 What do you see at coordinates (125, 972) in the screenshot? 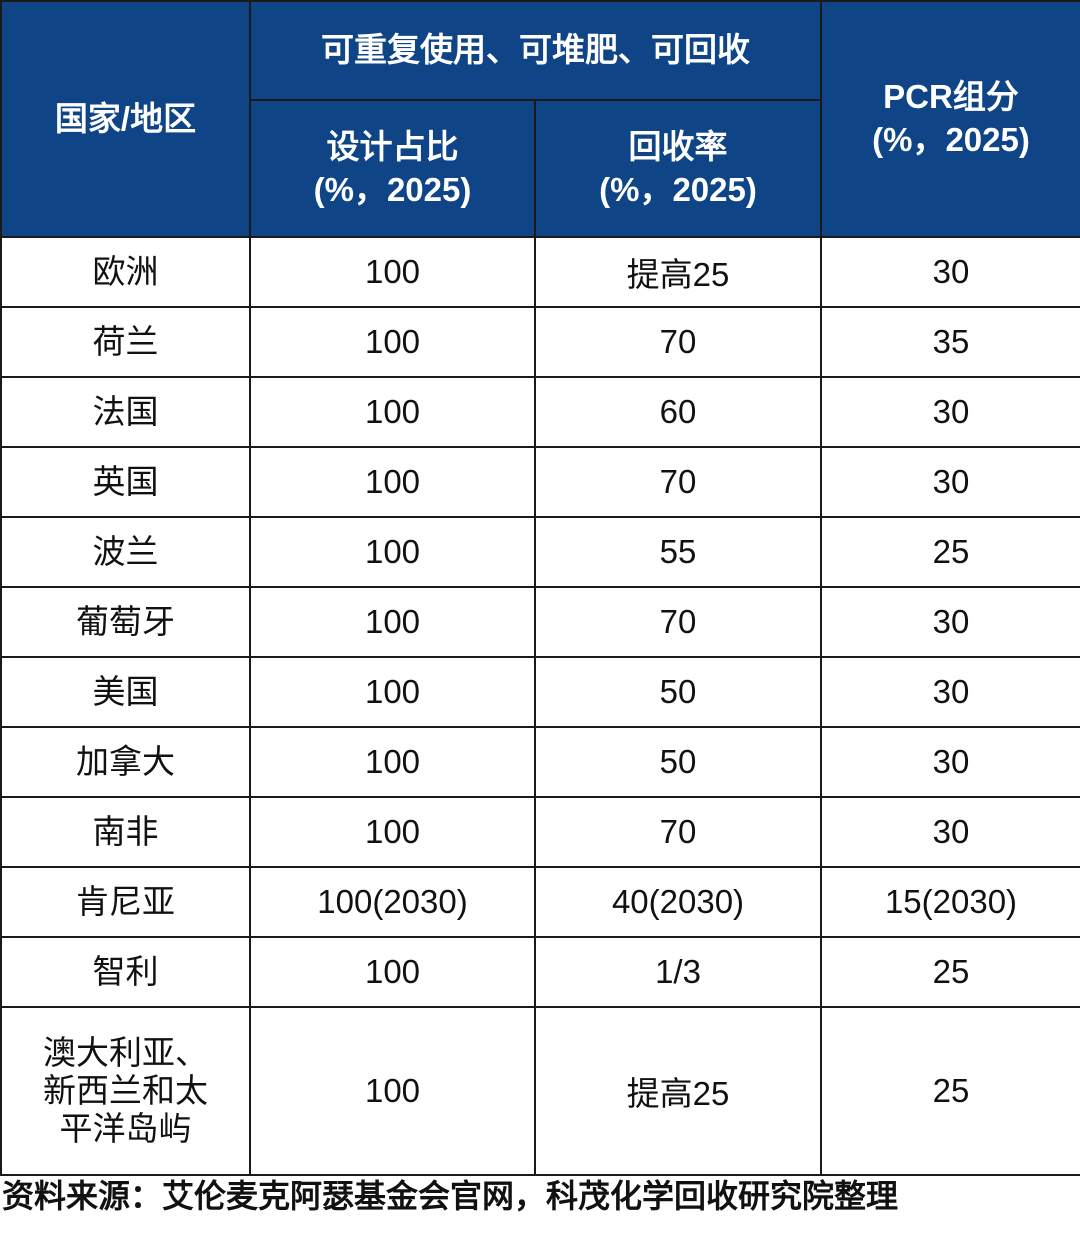
I see `region-cell: 智利` at bounding box center [125, 972].